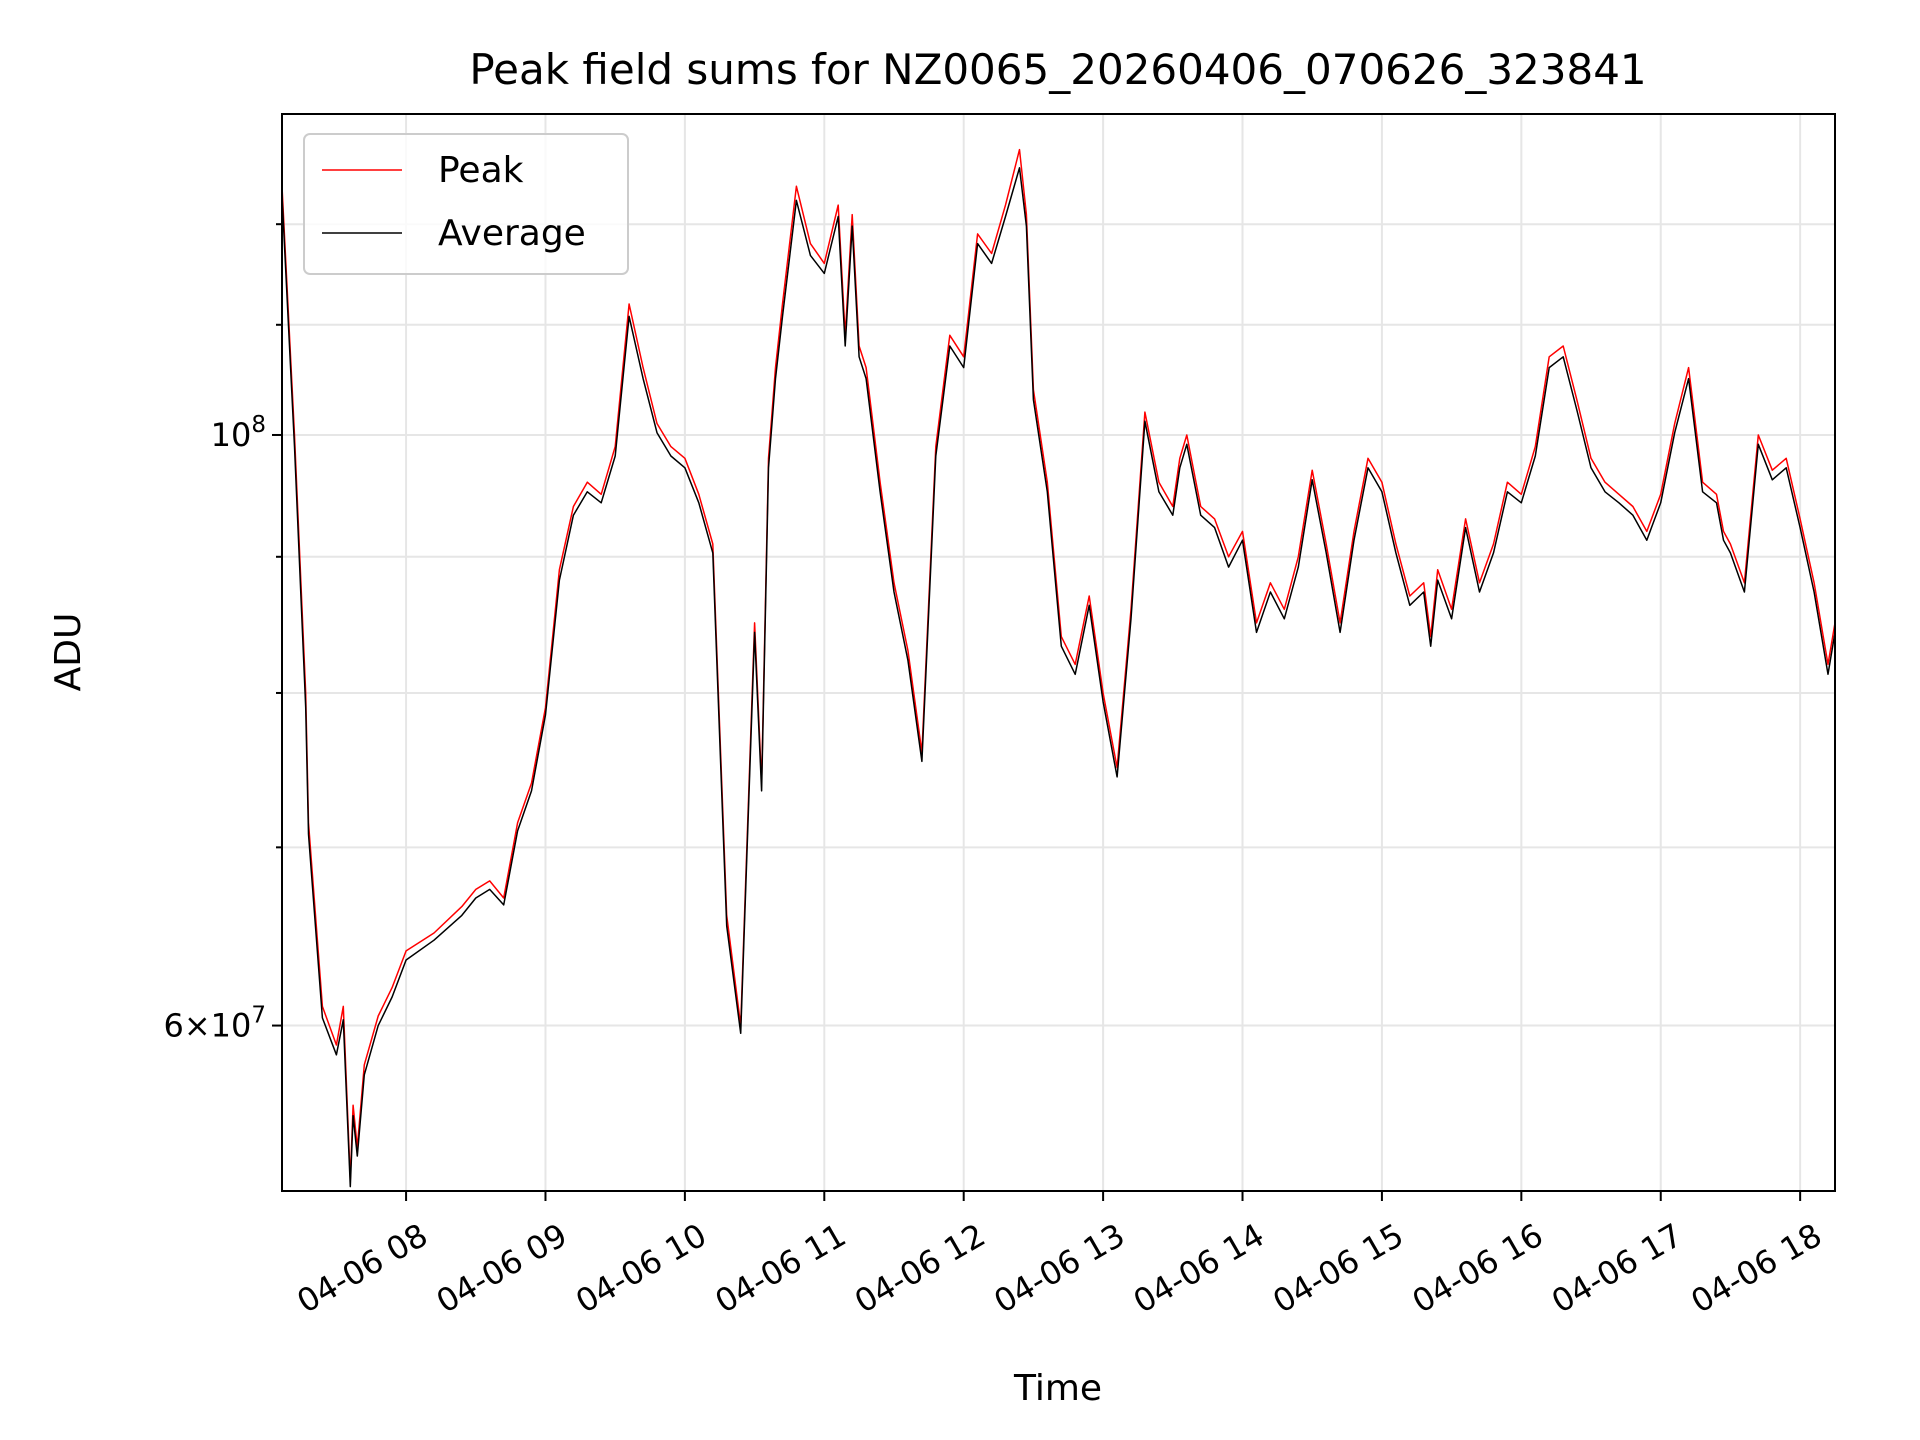  I want to click on legend: Peak Average, so click(466, 204).